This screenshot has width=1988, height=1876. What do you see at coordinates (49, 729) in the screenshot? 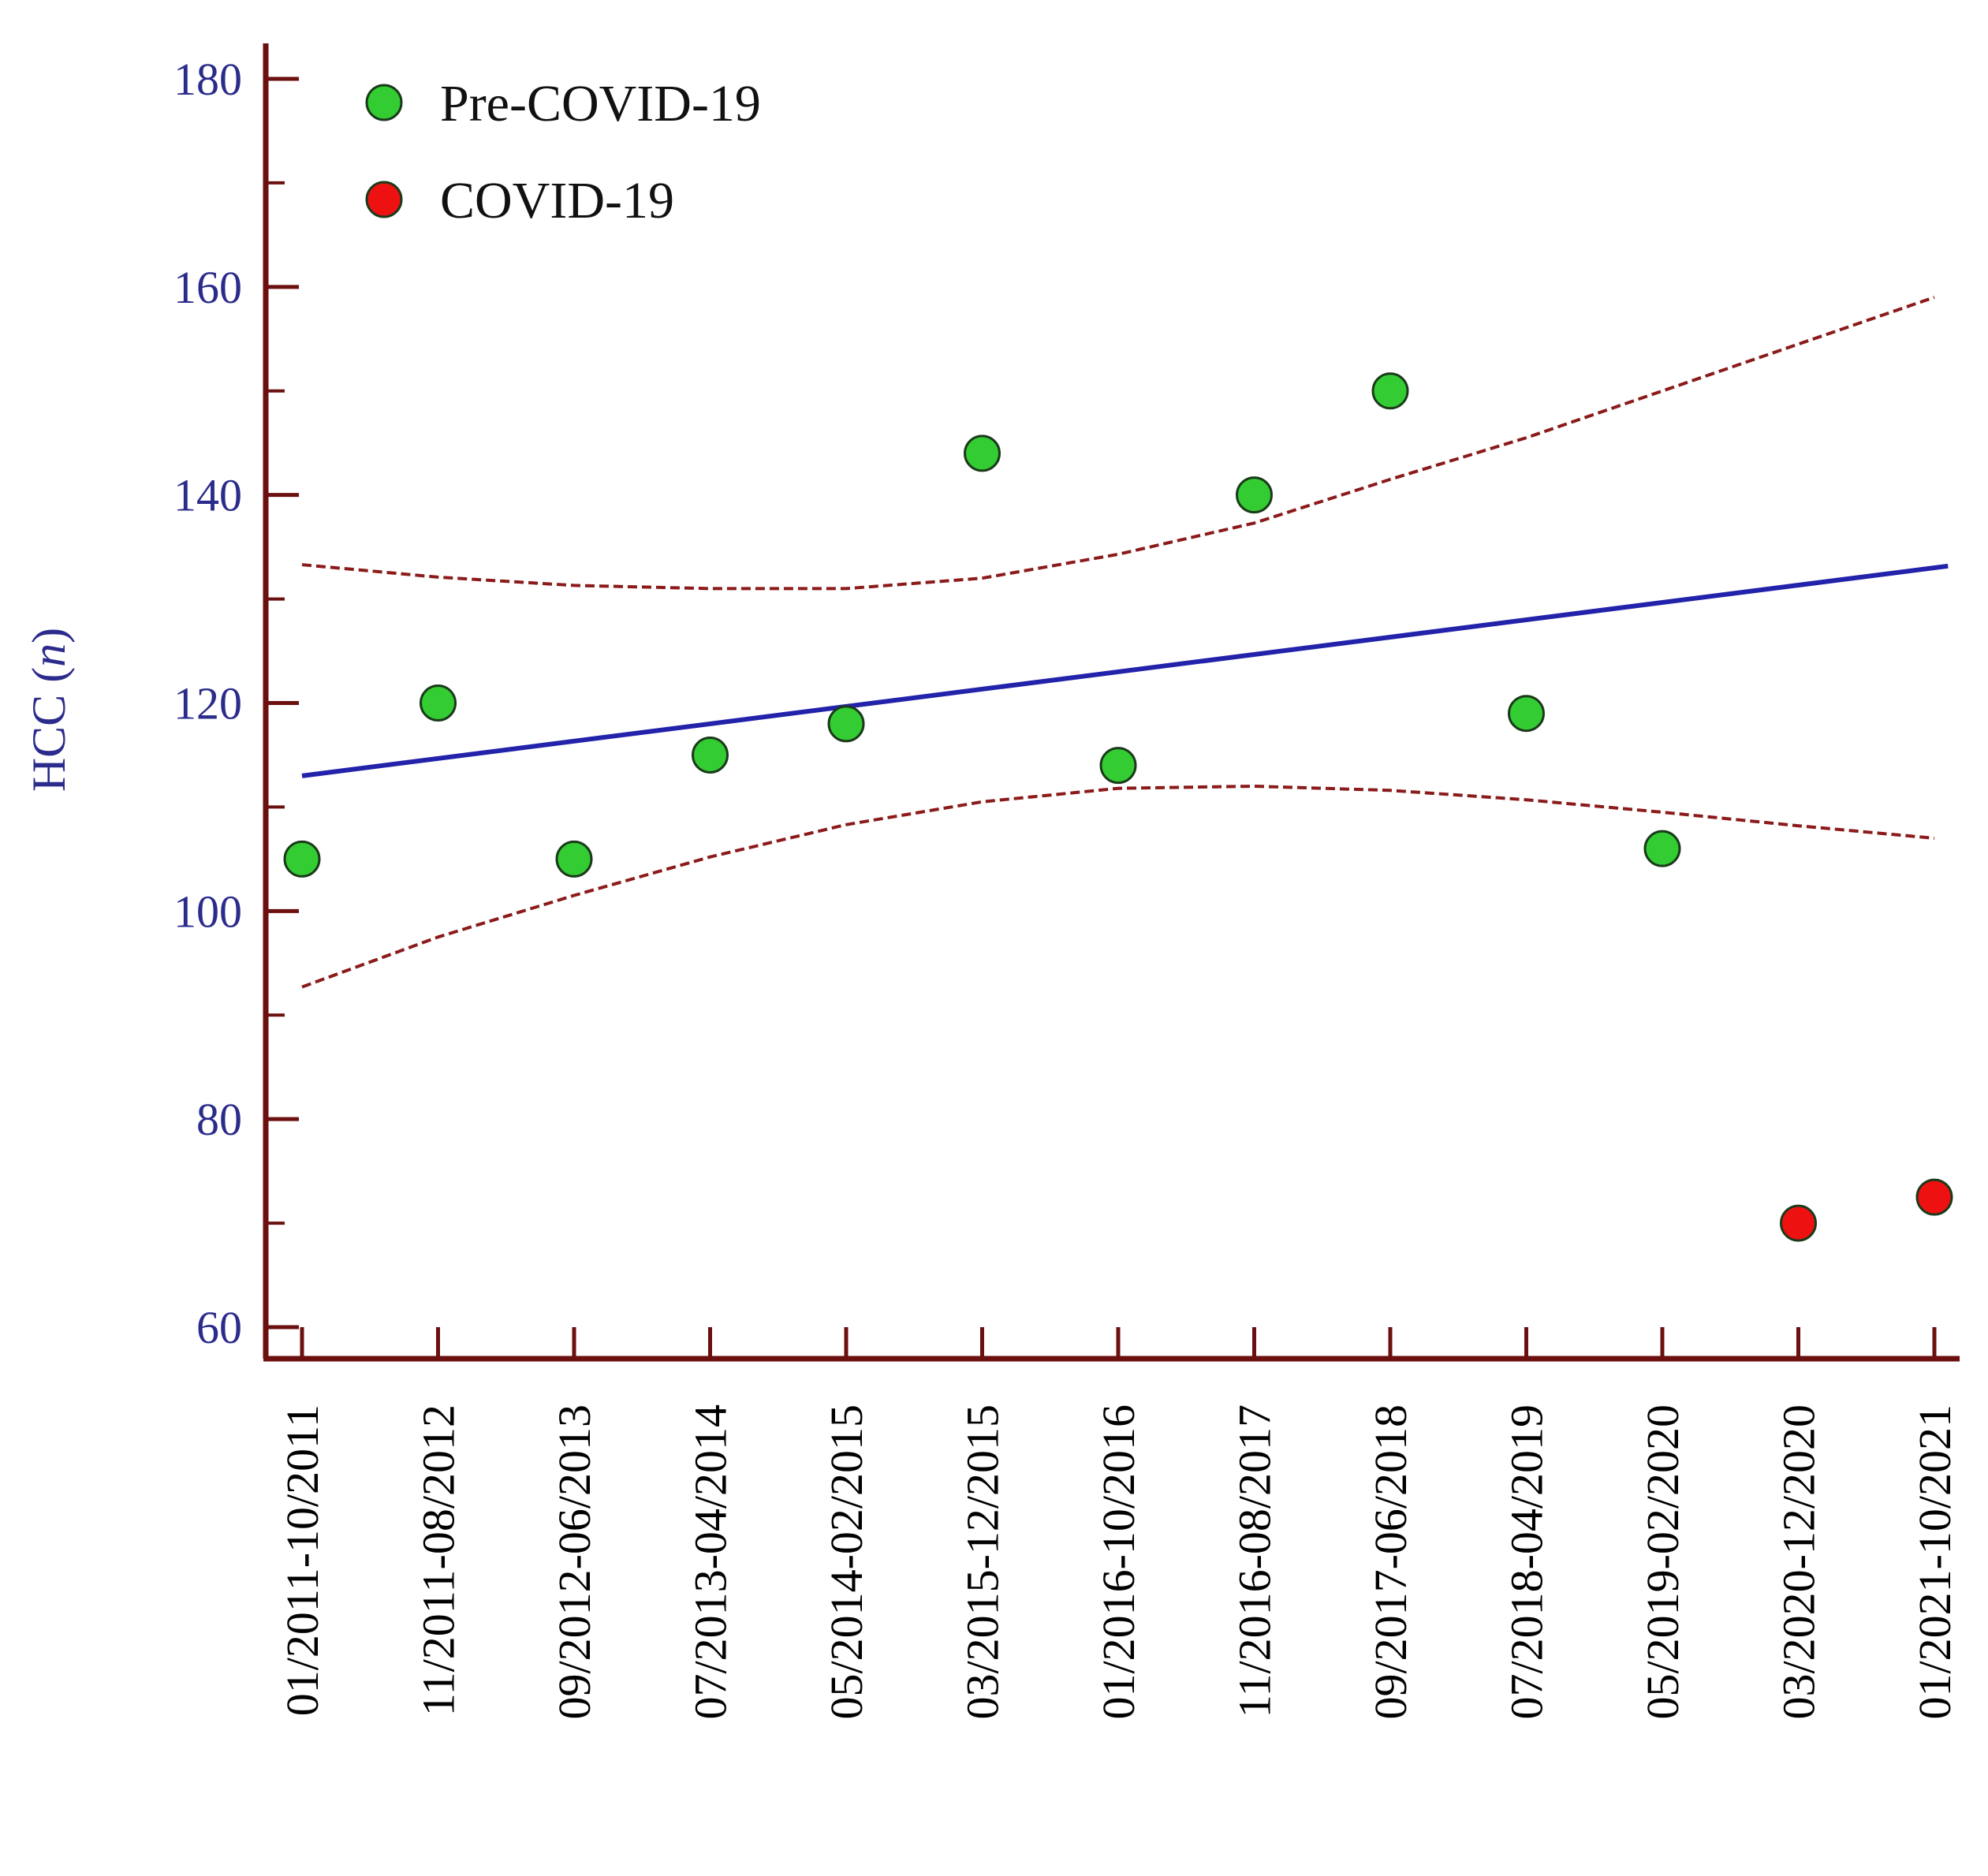
I see `y-axis-label-prefix: HCC (` at bounding box center [49, 729].